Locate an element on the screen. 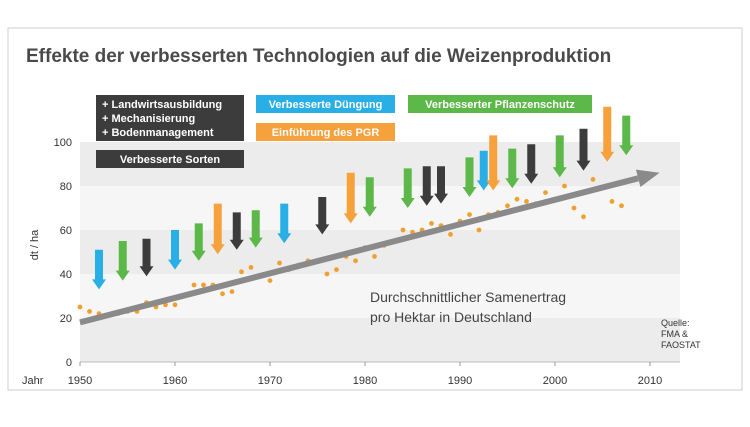  trend-arrowhead is located at coordinates (647, 178).